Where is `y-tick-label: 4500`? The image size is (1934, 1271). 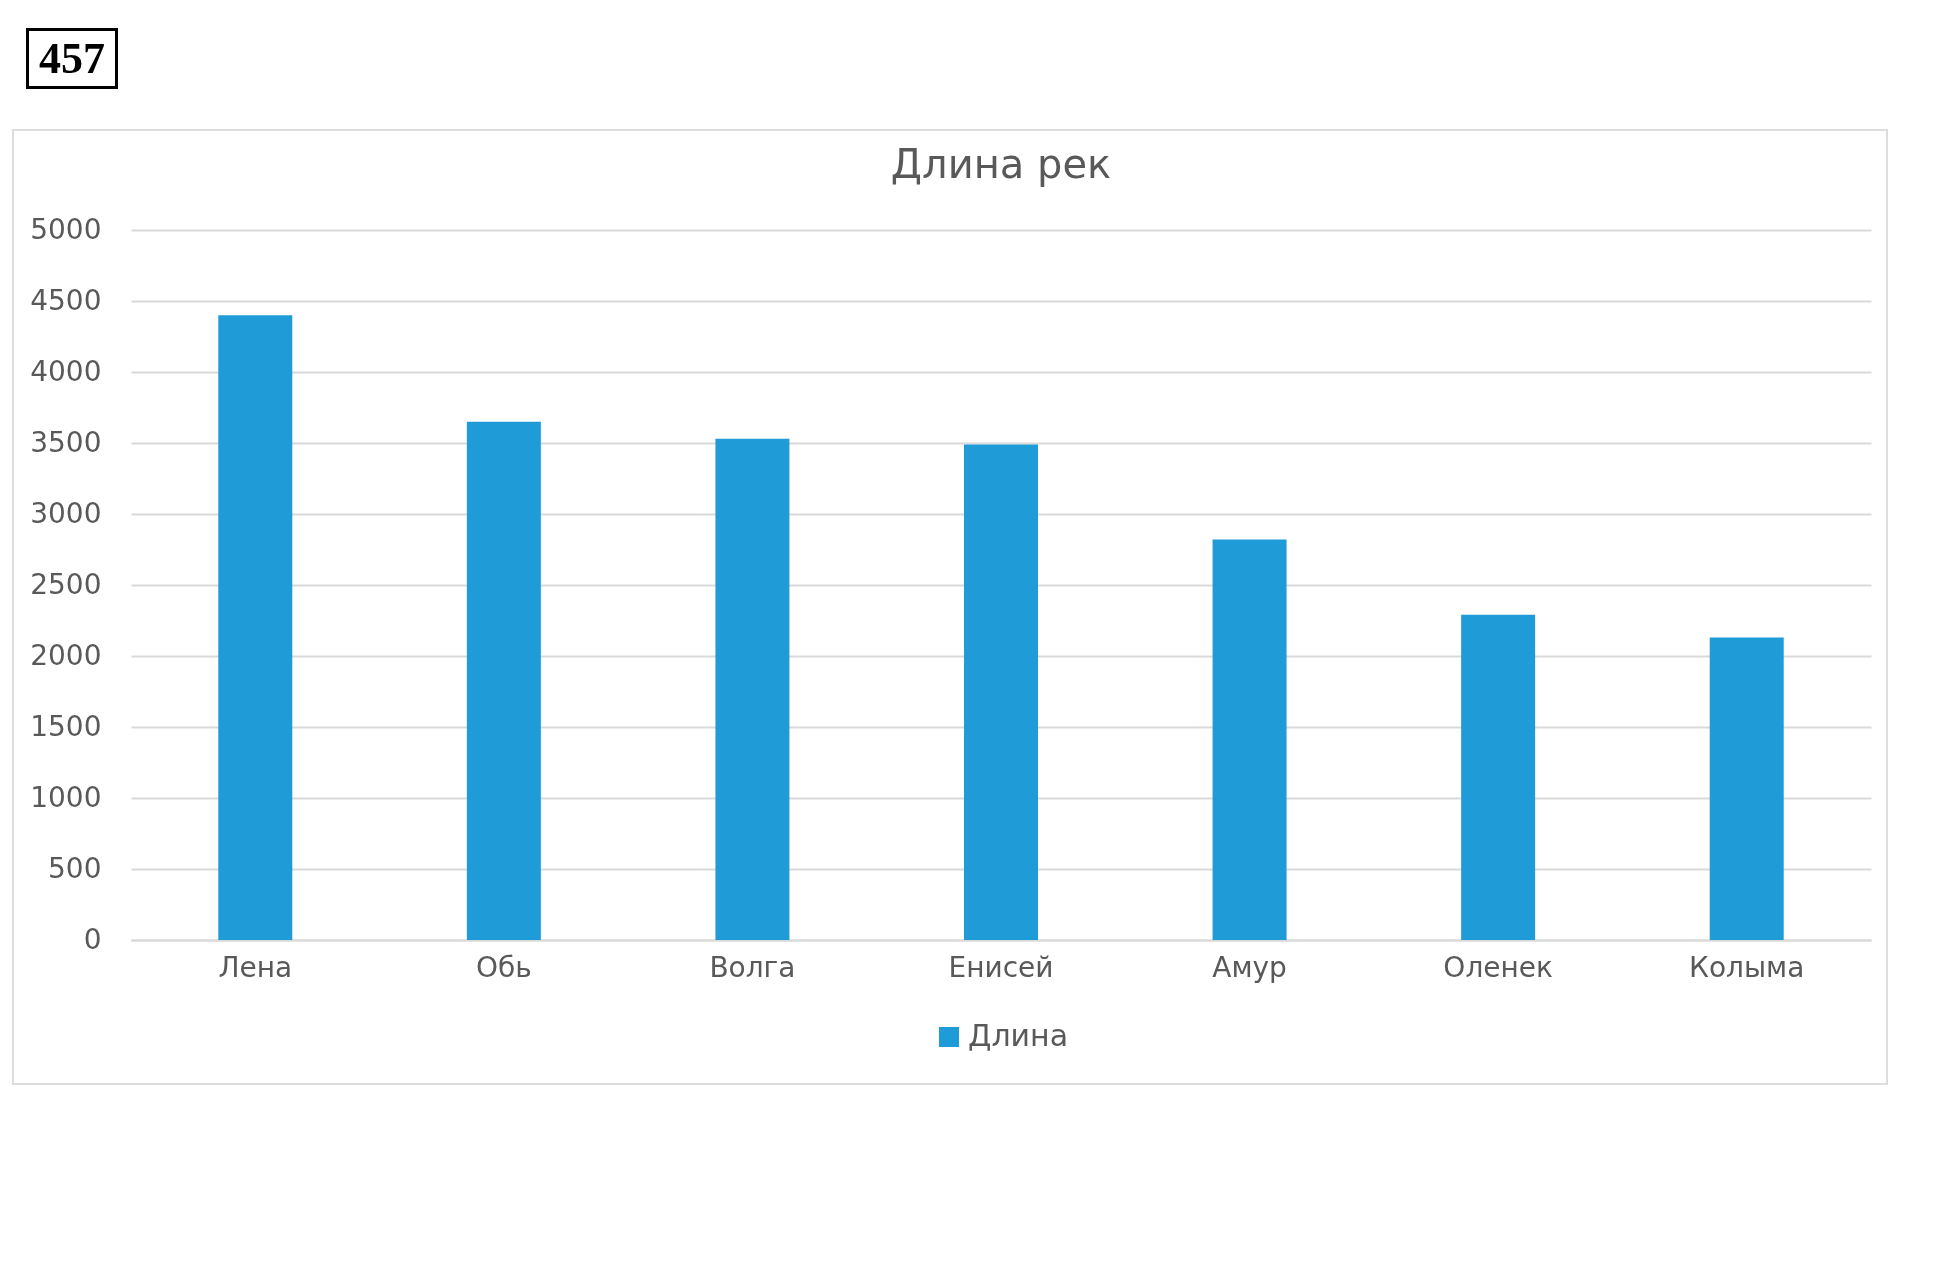
y-tick-label: 4500 is located at coordinates (66, 300).